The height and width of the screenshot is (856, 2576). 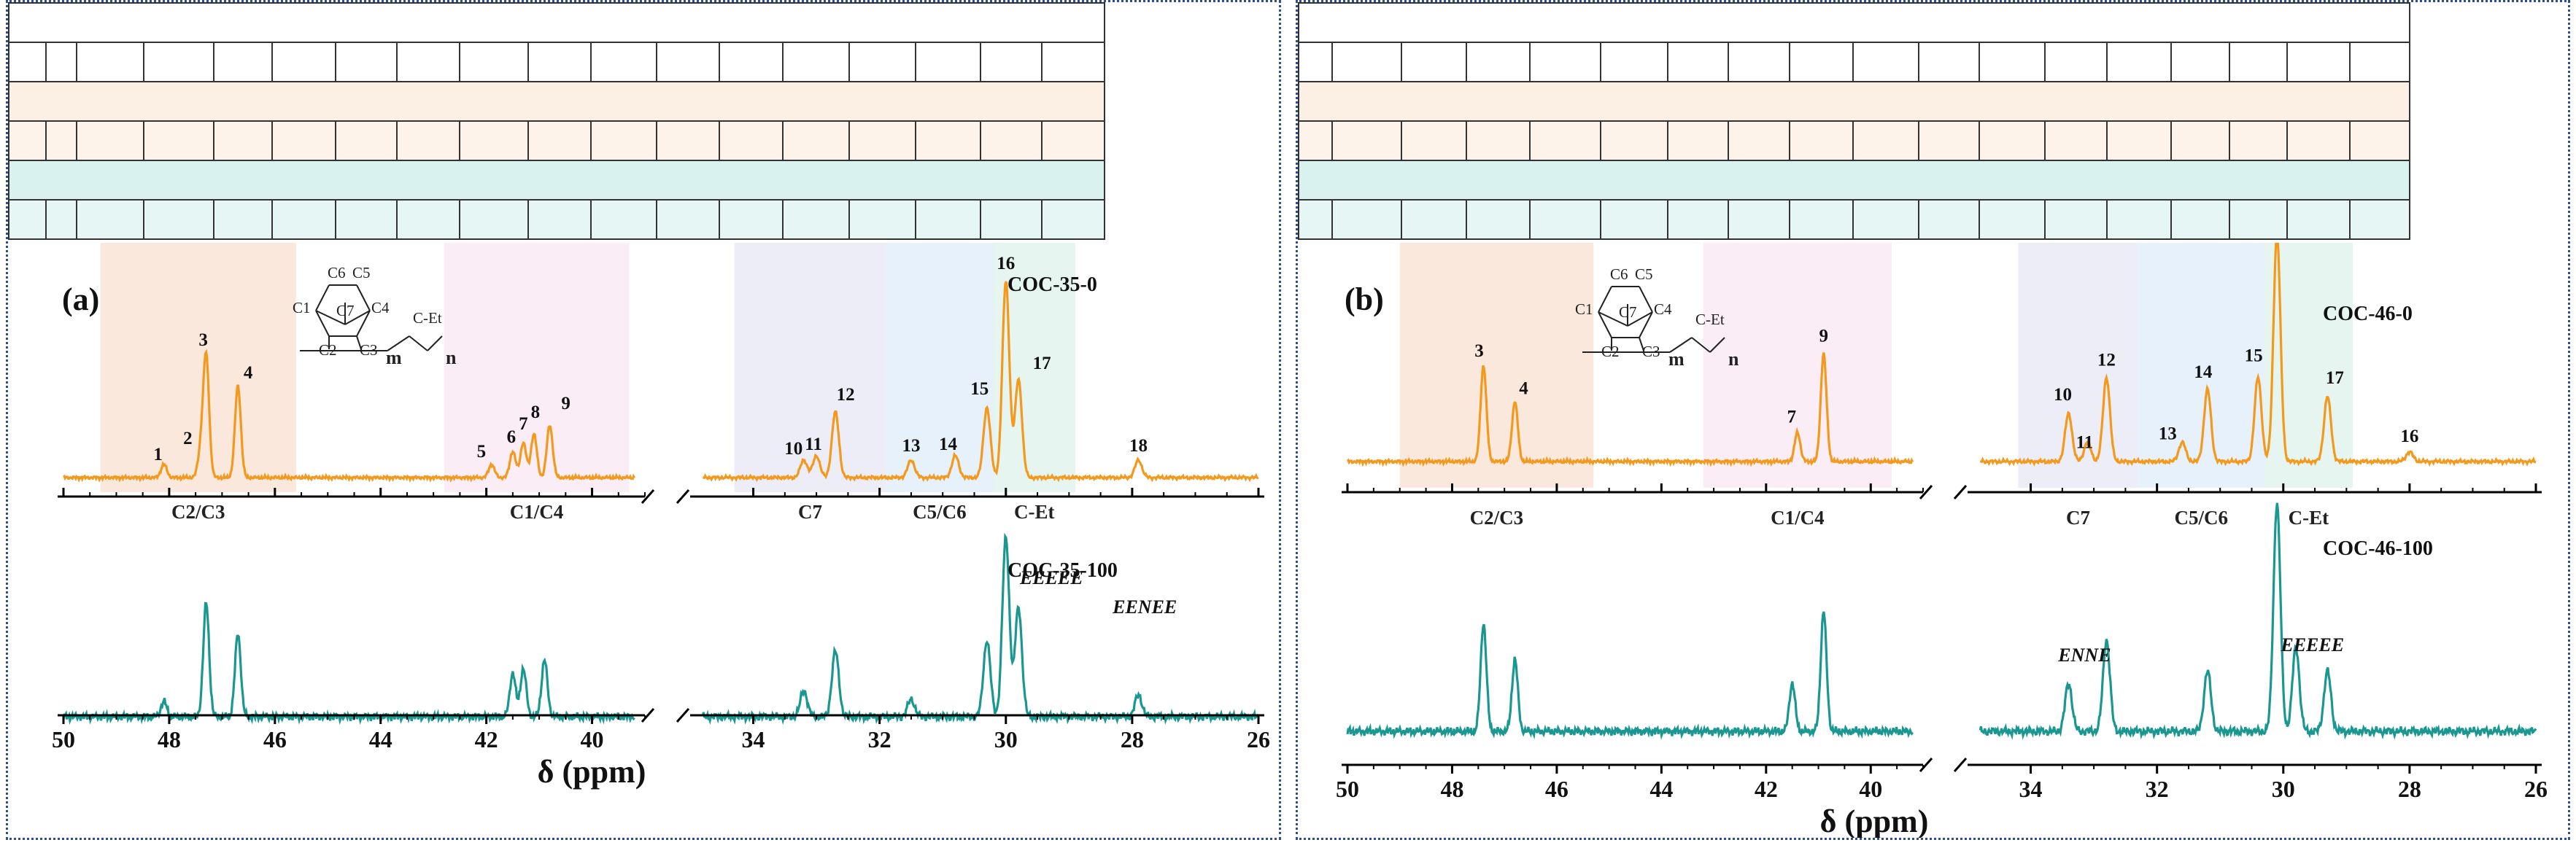 What do you see at coordinates (1630, 675) in the screenshot?
I see `trace-coc-46-100-seg0` at bounding box center [1630, 675].